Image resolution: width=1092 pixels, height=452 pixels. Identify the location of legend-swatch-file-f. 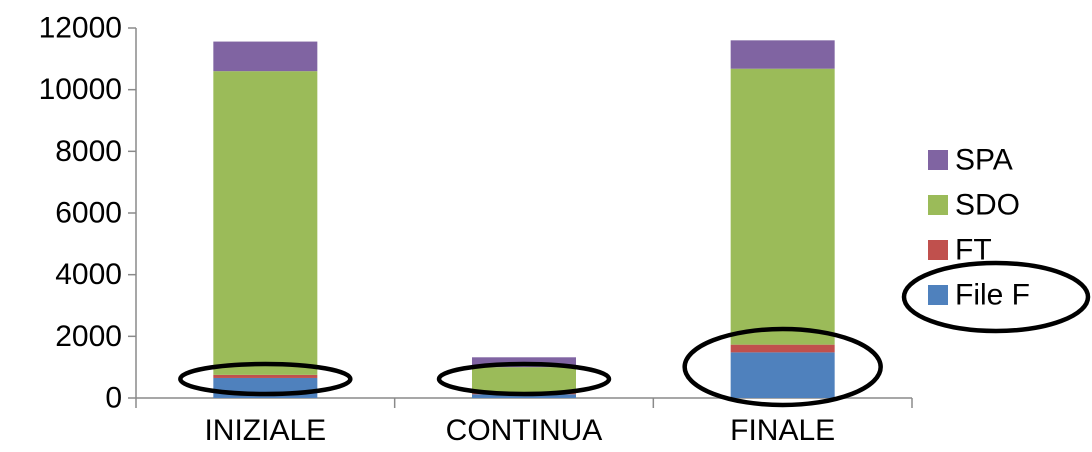
(938, 295).